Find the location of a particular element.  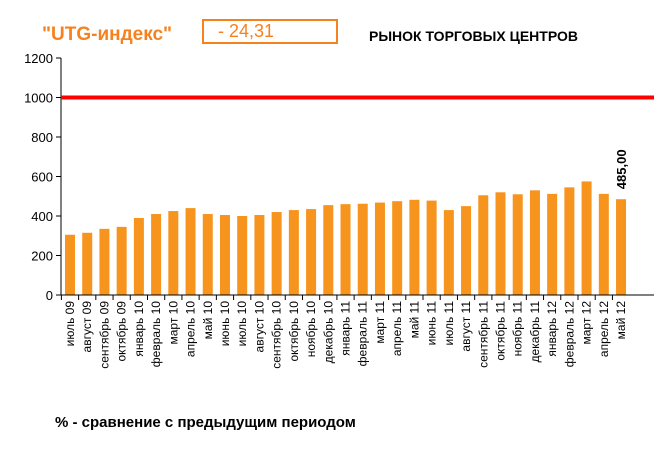

y-tick-label: 1200 is located at coordinates (38, 58).